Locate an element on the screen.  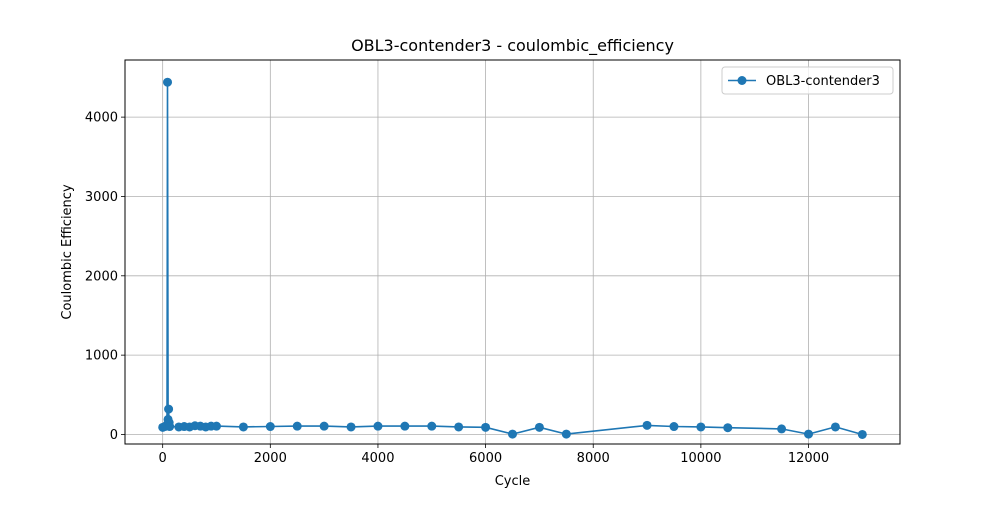
y-tick-label: 1000 is located at coordinates (101, 356).